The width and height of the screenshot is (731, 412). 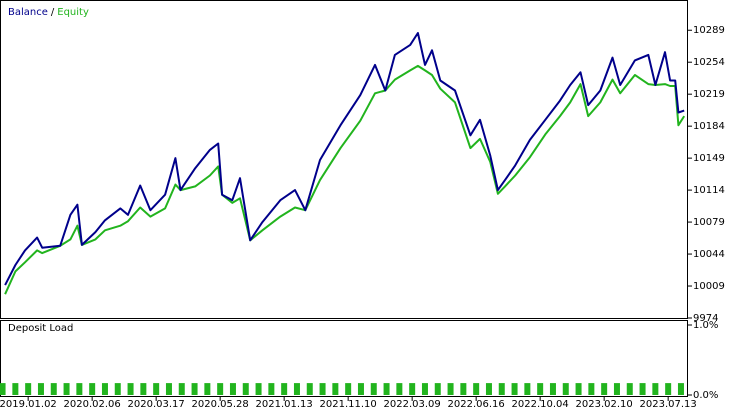 What do you see at coordinates (668, 404) in the screenshot?
I see `x-tick-label: 2023.07.13` at bounding box center [668, 404].